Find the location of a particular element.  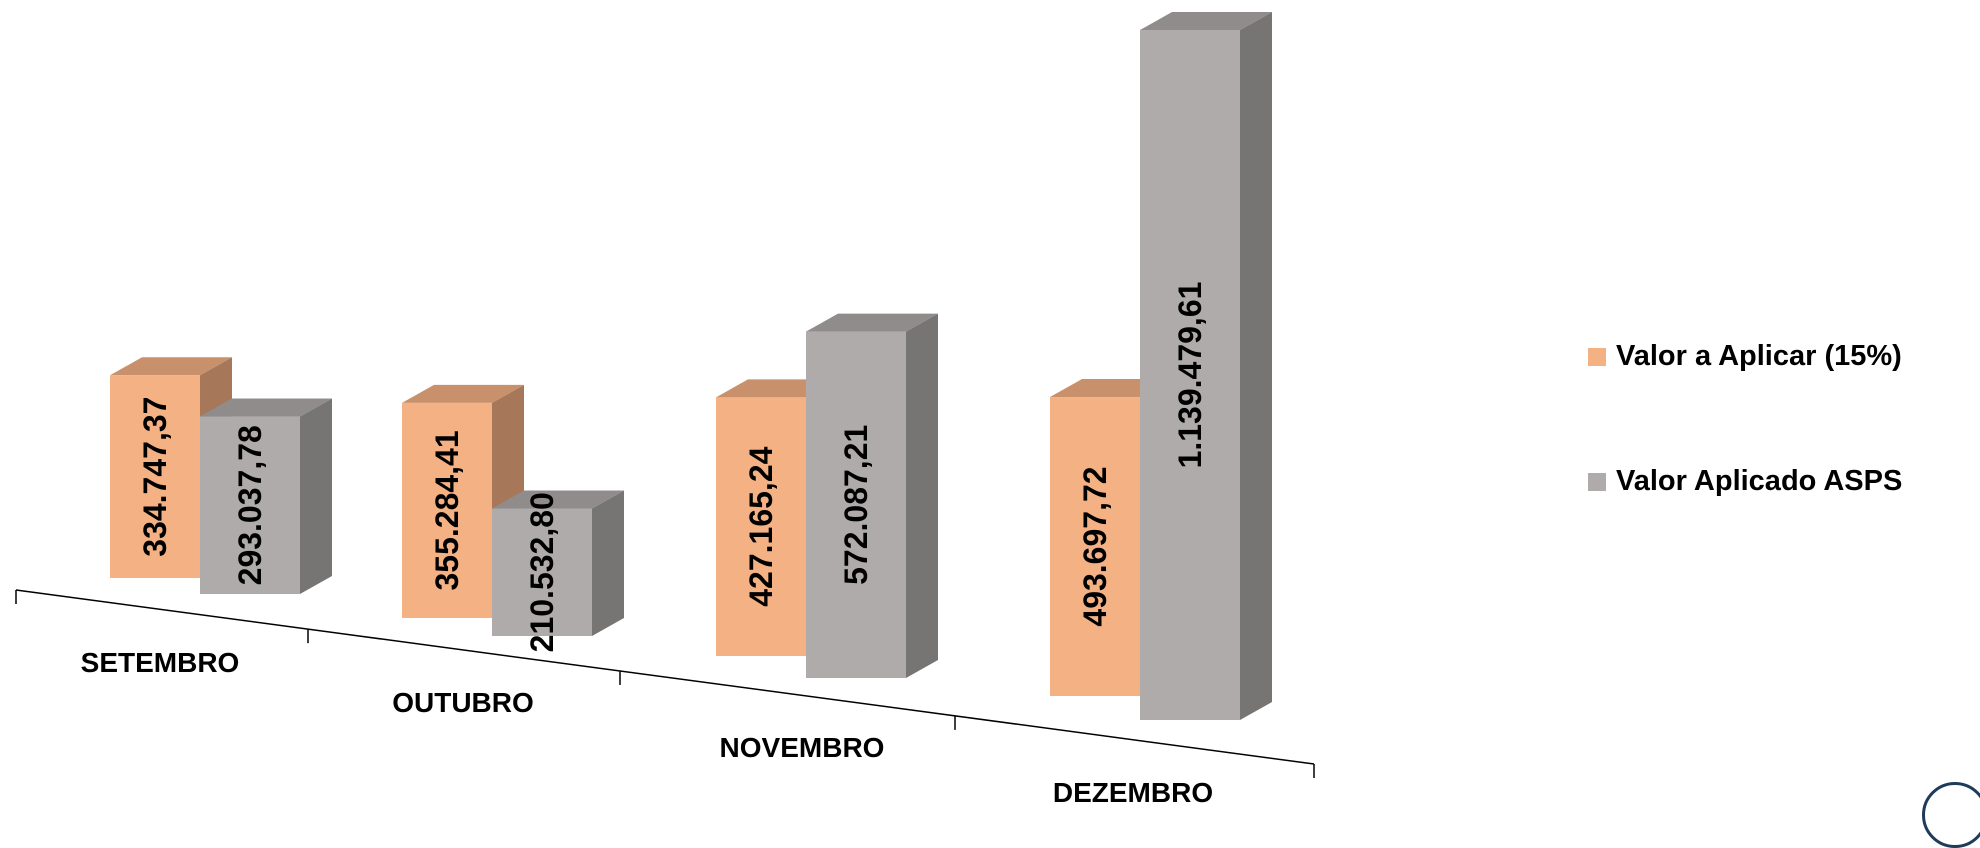

value-label: 427.165,24 is located at coordinates (761, 526).